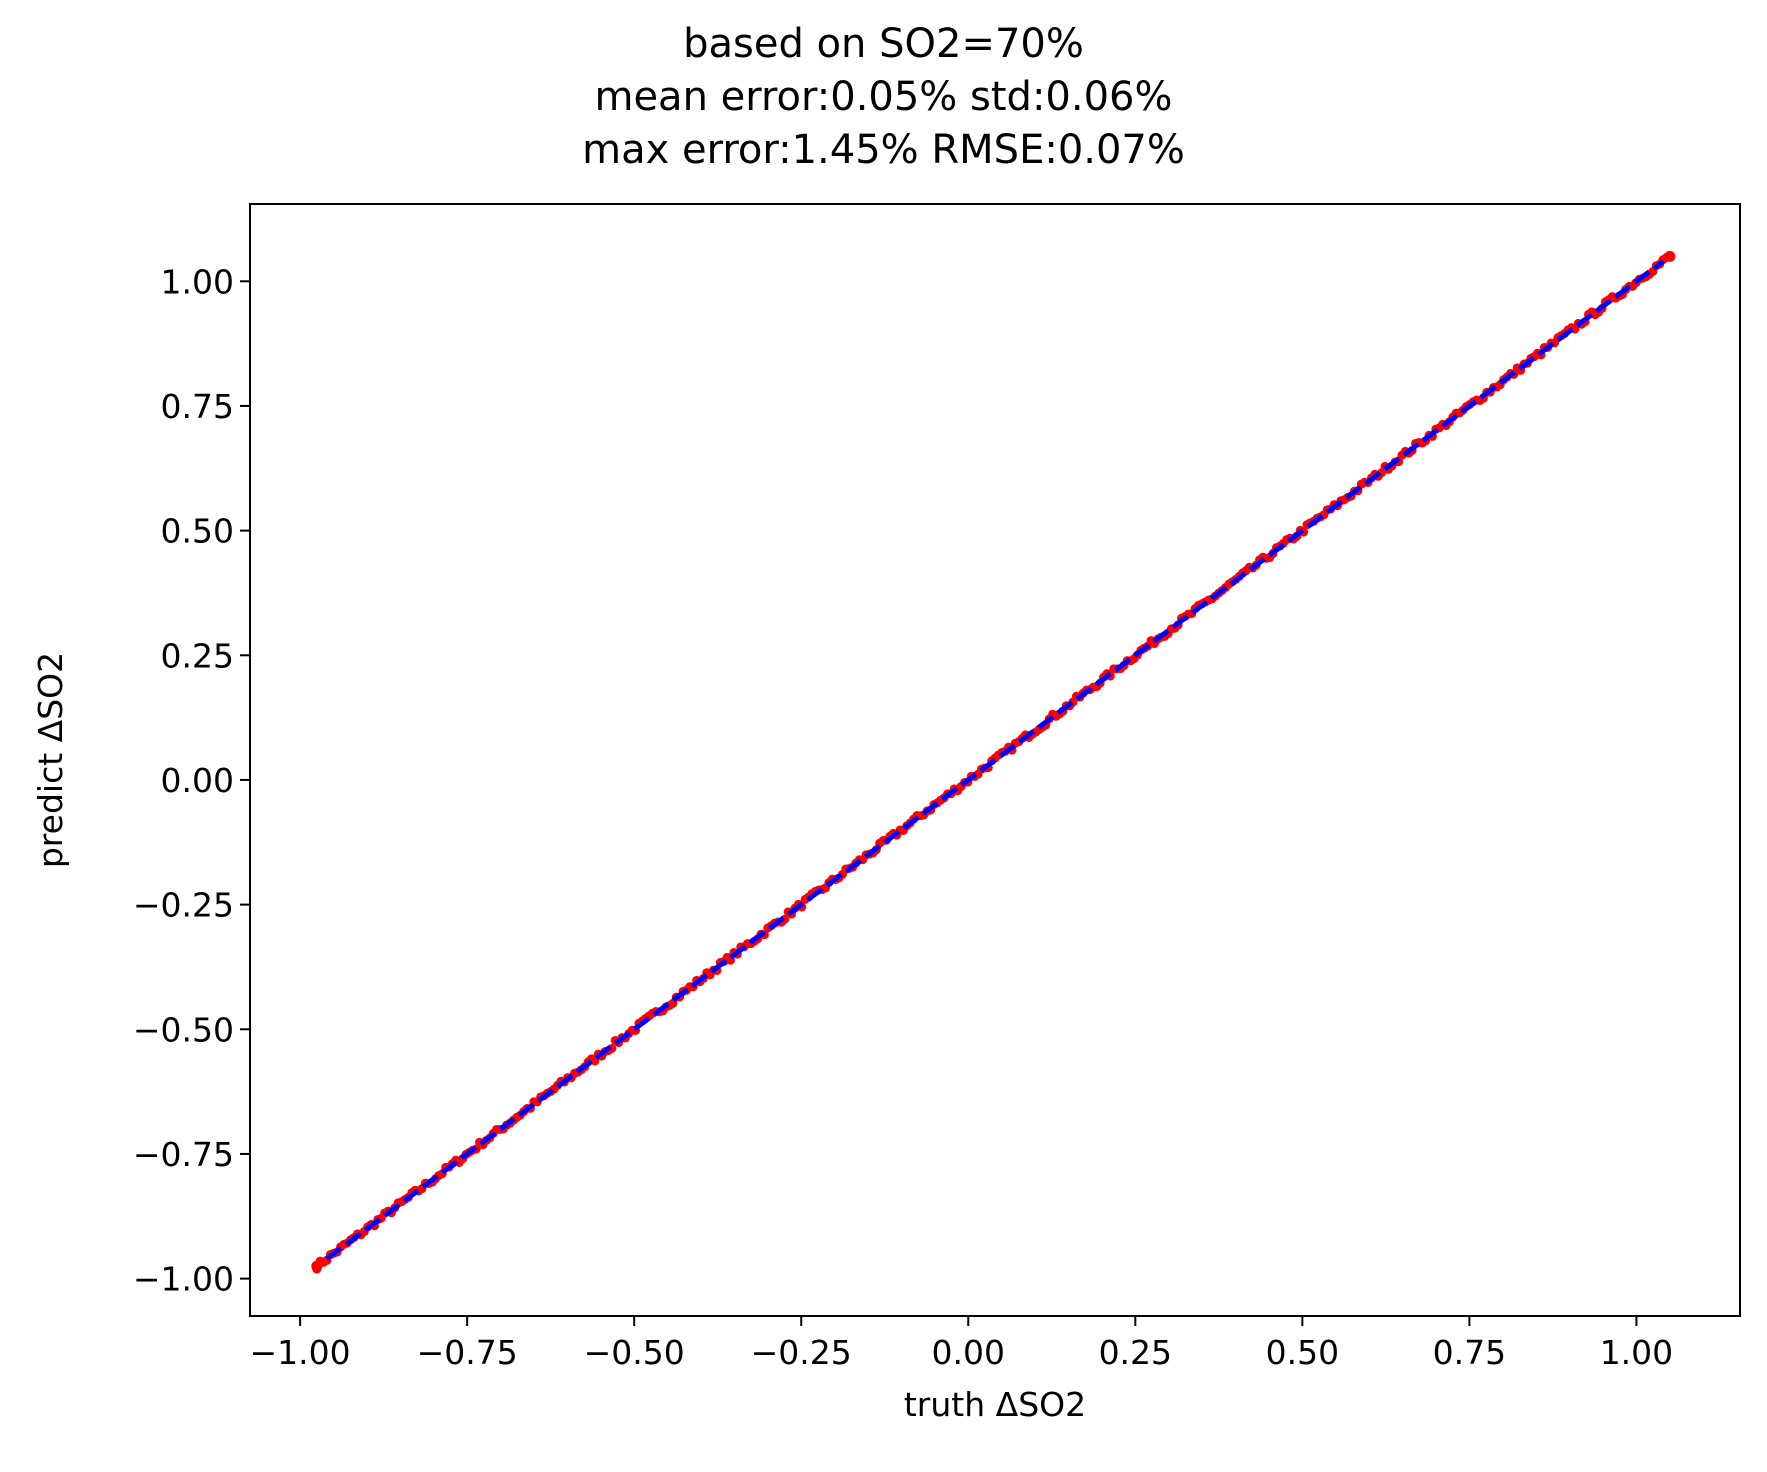  What do you see at coordinates (995, 1404) in the screenshot?
I see `x-axis-label: truth ΔSO2` at bounding box center [995, 1404].